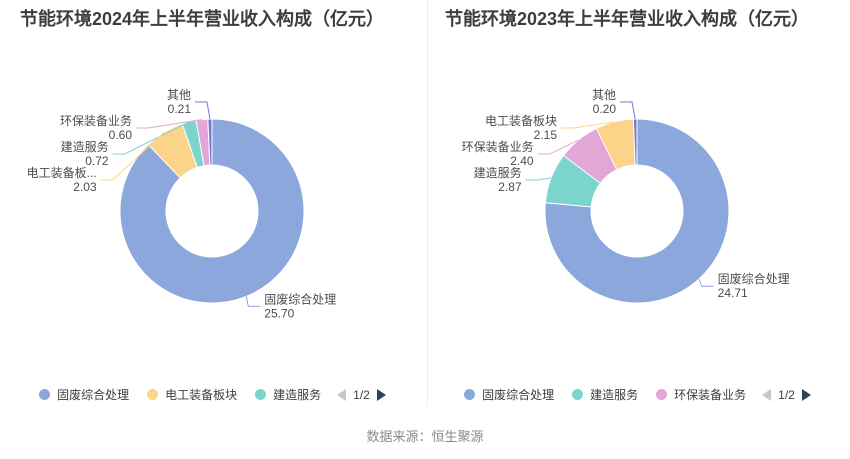 The image size is (850, 459). What do you see at coordinates (202, 19) in the screenshot?
I see `chart-title-2024: 节能环境2024年上半年营业收入构成（亿元）` at bounding box center [202, 19].